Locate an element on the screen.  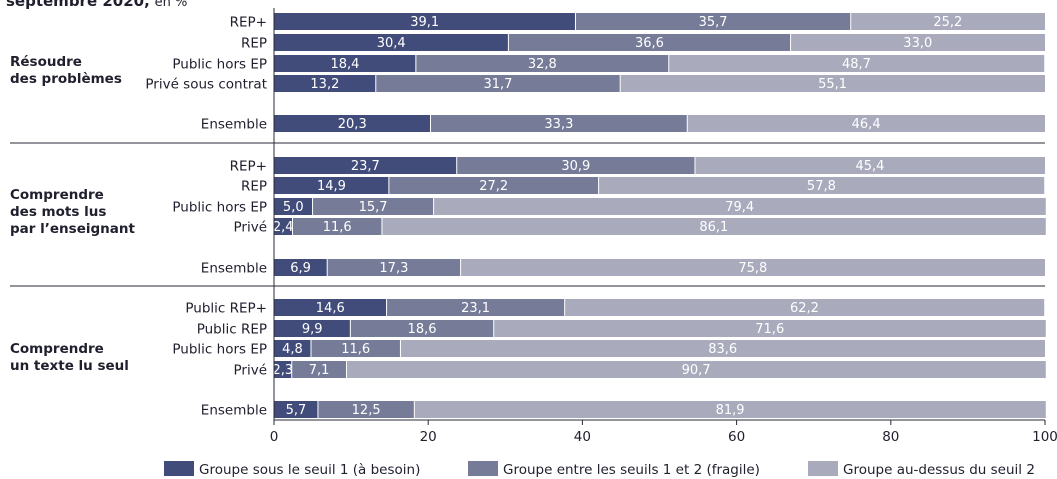
data-label: 83,6 is located at coordinates (722, 349).